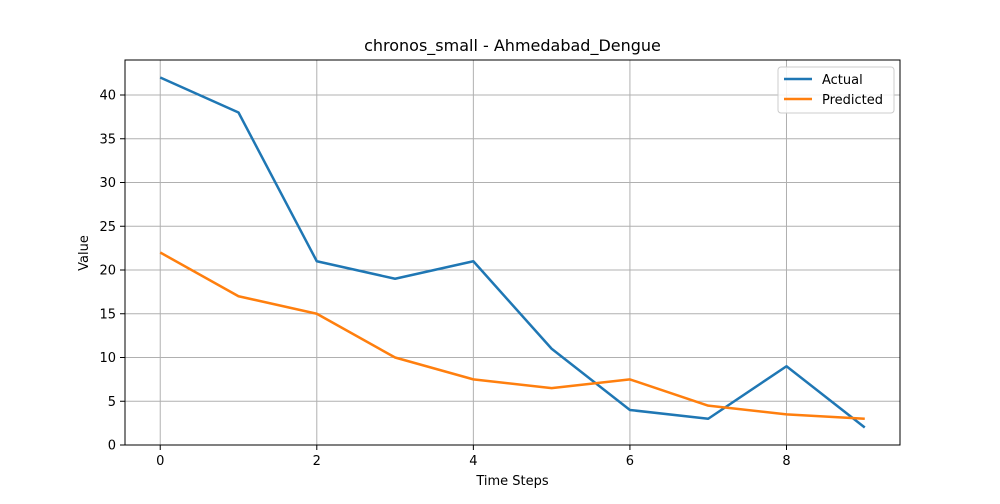 This screenshot has width=1000, height=504. What do you see at coordinates (842, 80) in the screenshot?
I see `legend-label-actual: Actual` at bounding box center [842, 80].